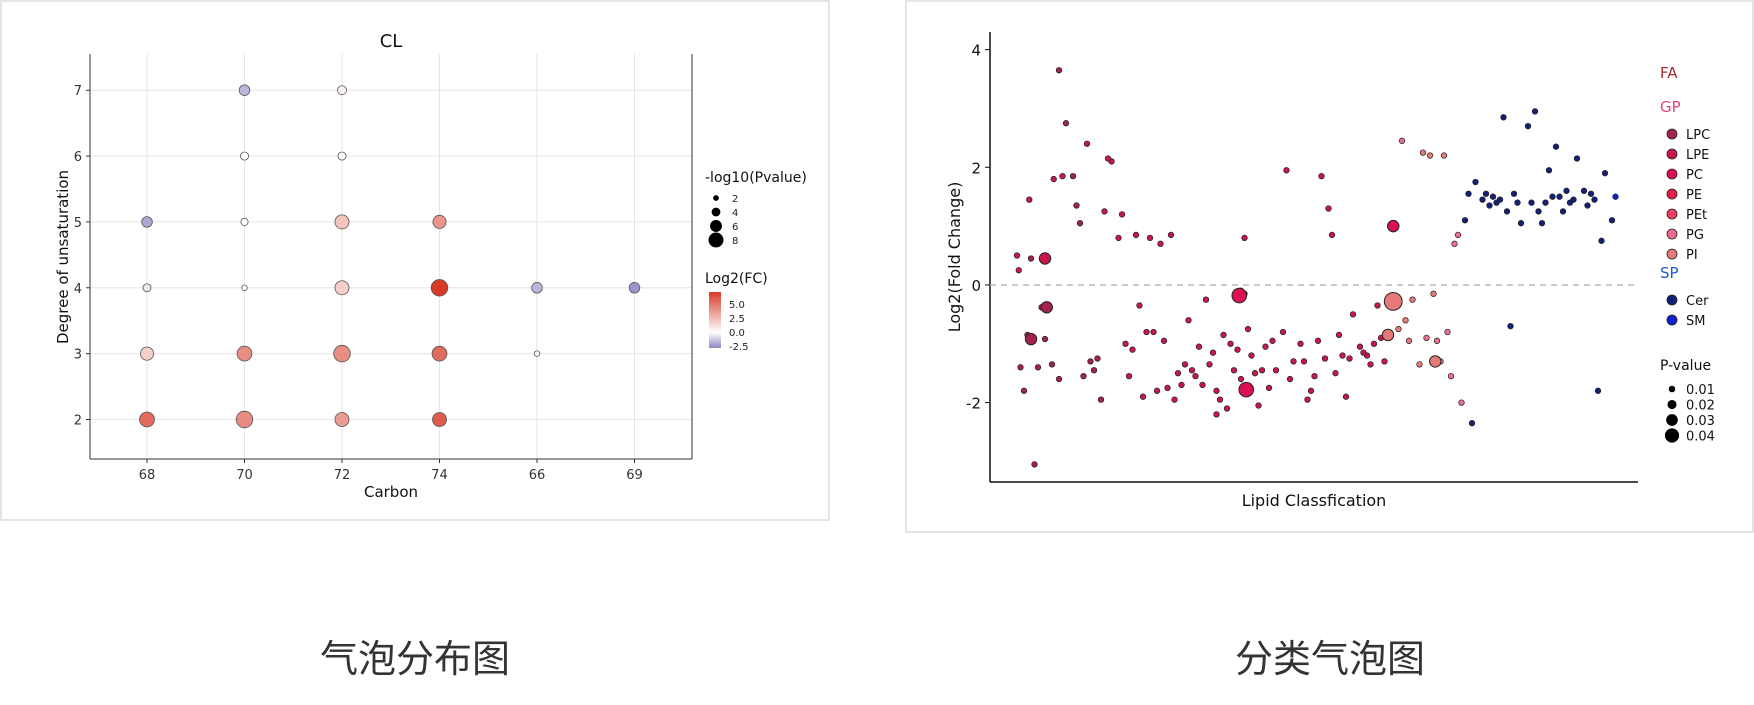 Image resolution: width=1754 pixels, height=705 pixels. What do you see at coordinates (1695, 321) in the screenshot?
I see `legend-label-sm: SM` at bounding box center [1695, 321].